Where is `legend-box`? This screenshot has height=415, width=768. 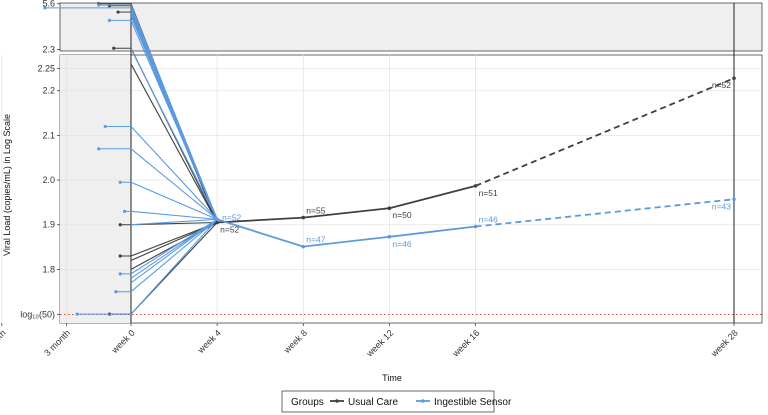 legend-box is located at coordinates (388, 401).